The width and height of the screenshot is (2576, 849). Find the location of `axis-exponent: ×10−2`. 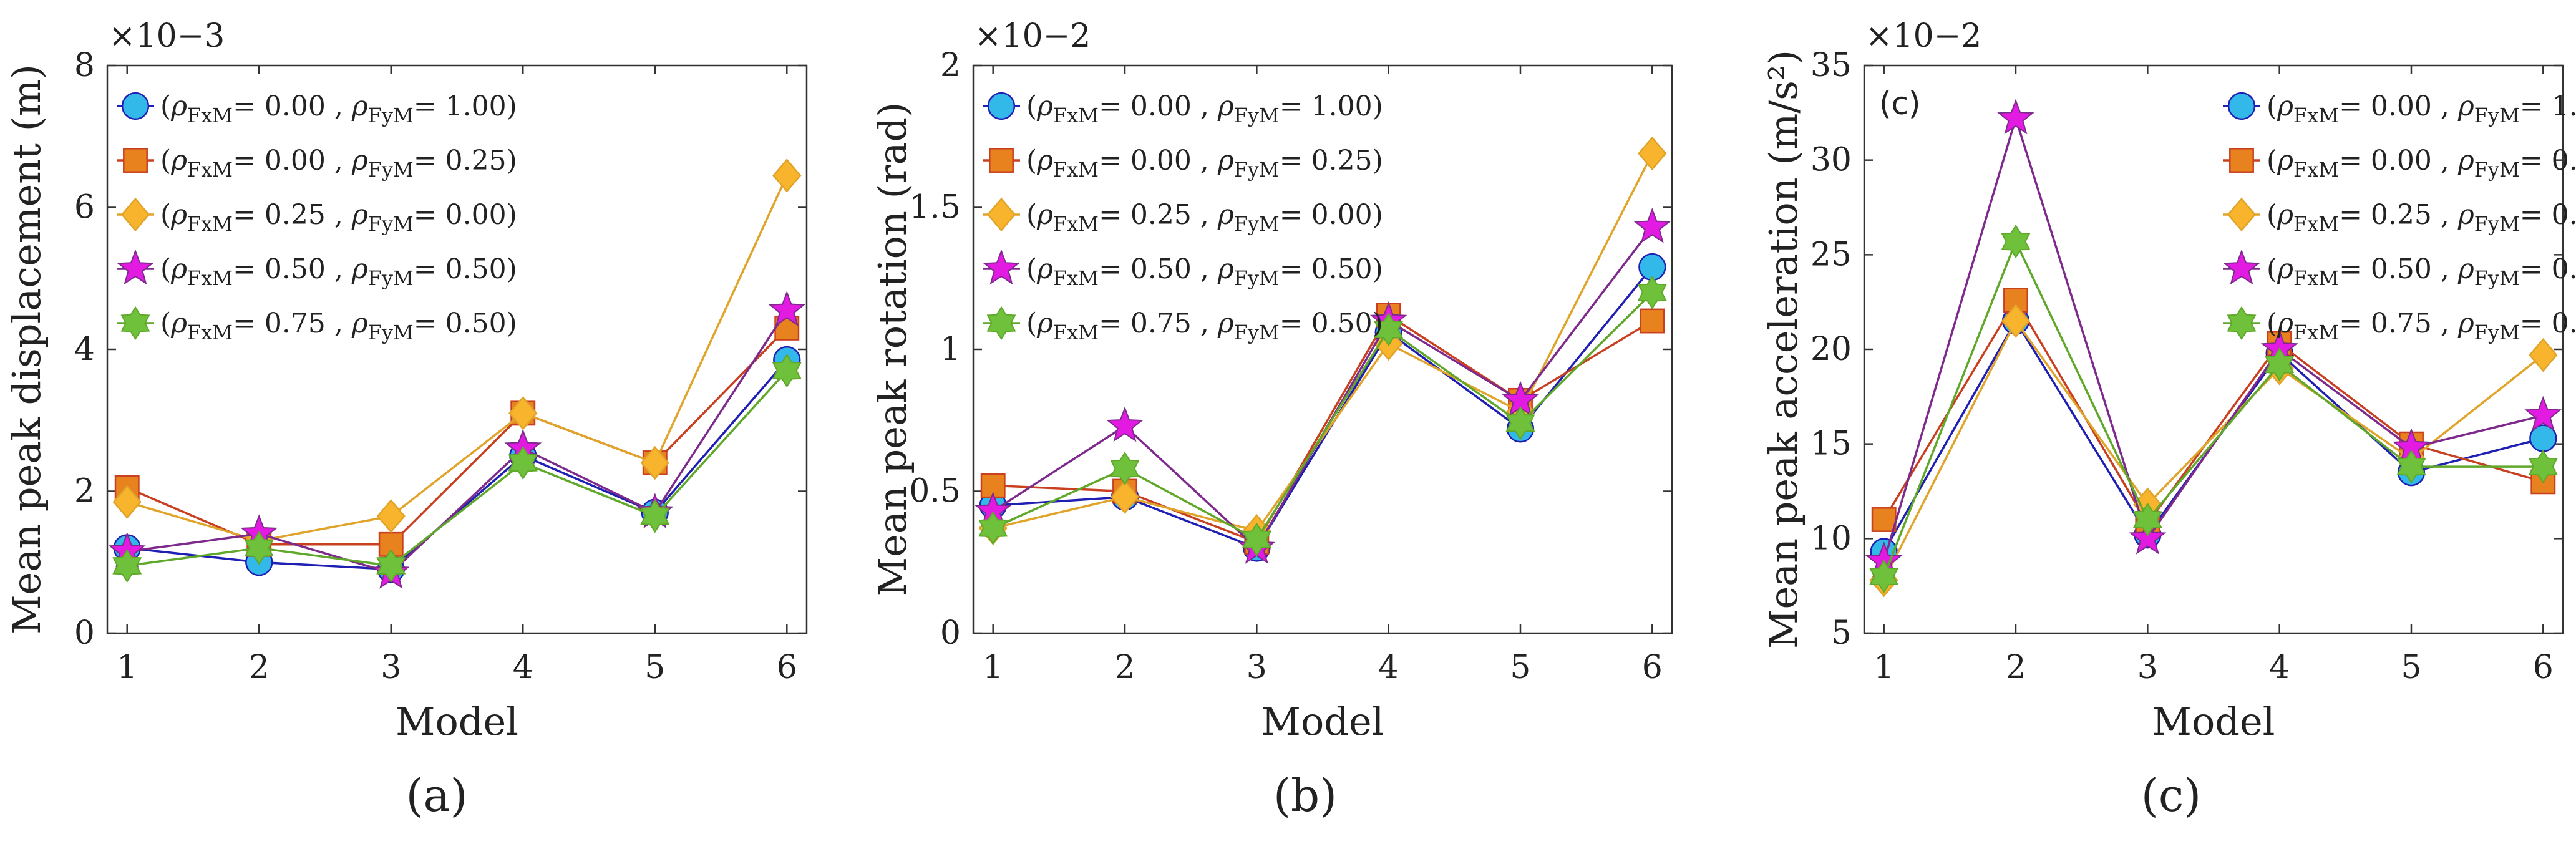

axis-exponent: ×10−2 is located at coordinates (1033, 36).